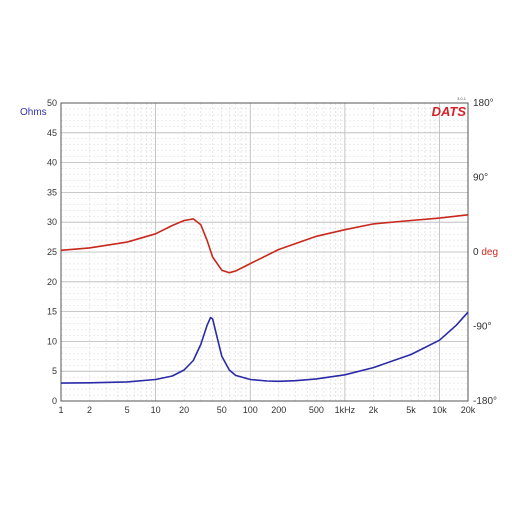  Describe the element at coordinates (54, 401) in the screenshot. I see `y-left-tick-label: 0` at that location.